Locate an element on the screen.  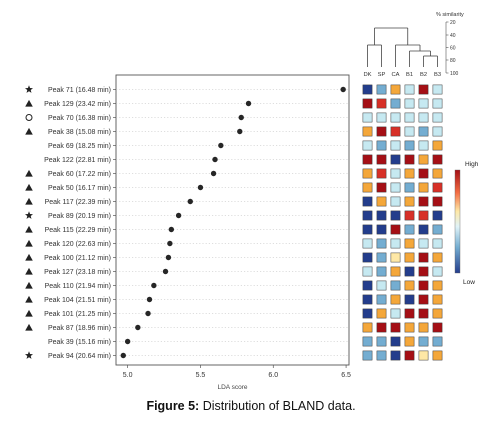
y-tick-label: Peak 122 (22.81 min) is located at coordinates (77, 160).